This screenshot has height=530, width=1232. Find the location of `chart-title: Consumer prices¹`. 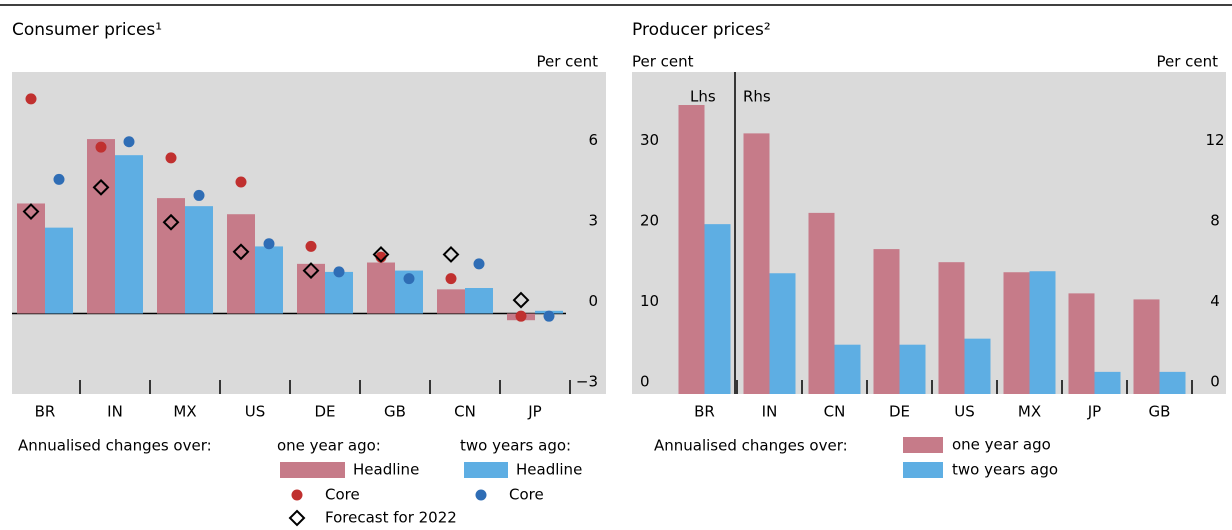

chart-title: Consumer prices¹ is located at coordinates (87, 30).